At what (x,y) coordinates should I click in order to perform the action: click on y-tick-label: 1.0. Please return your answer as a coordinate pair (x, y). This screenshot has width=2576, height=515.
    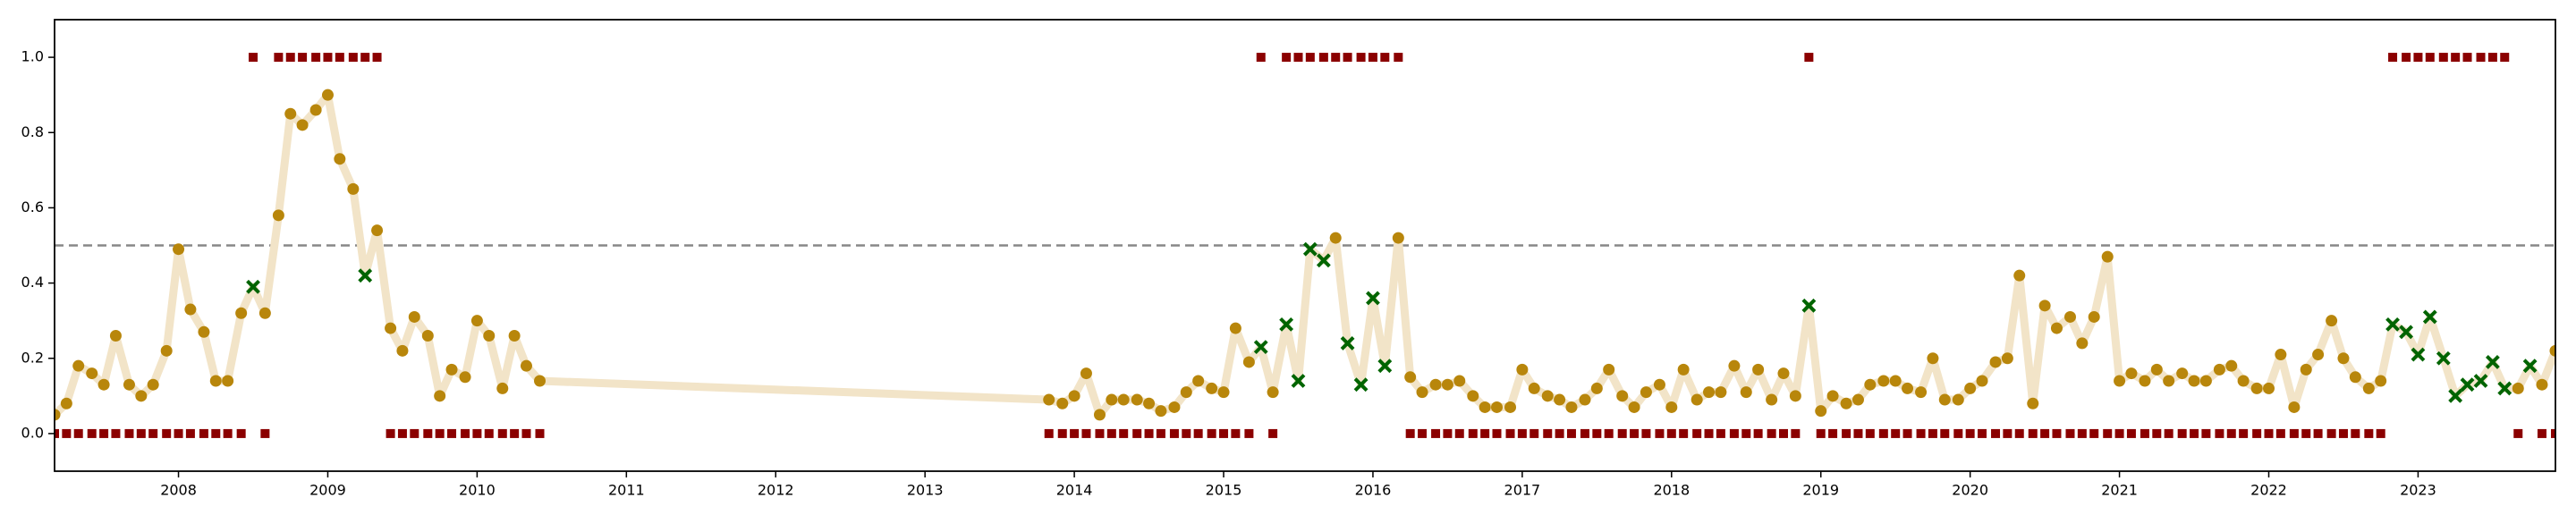
    Looking at the image, I should click on (32, 56).